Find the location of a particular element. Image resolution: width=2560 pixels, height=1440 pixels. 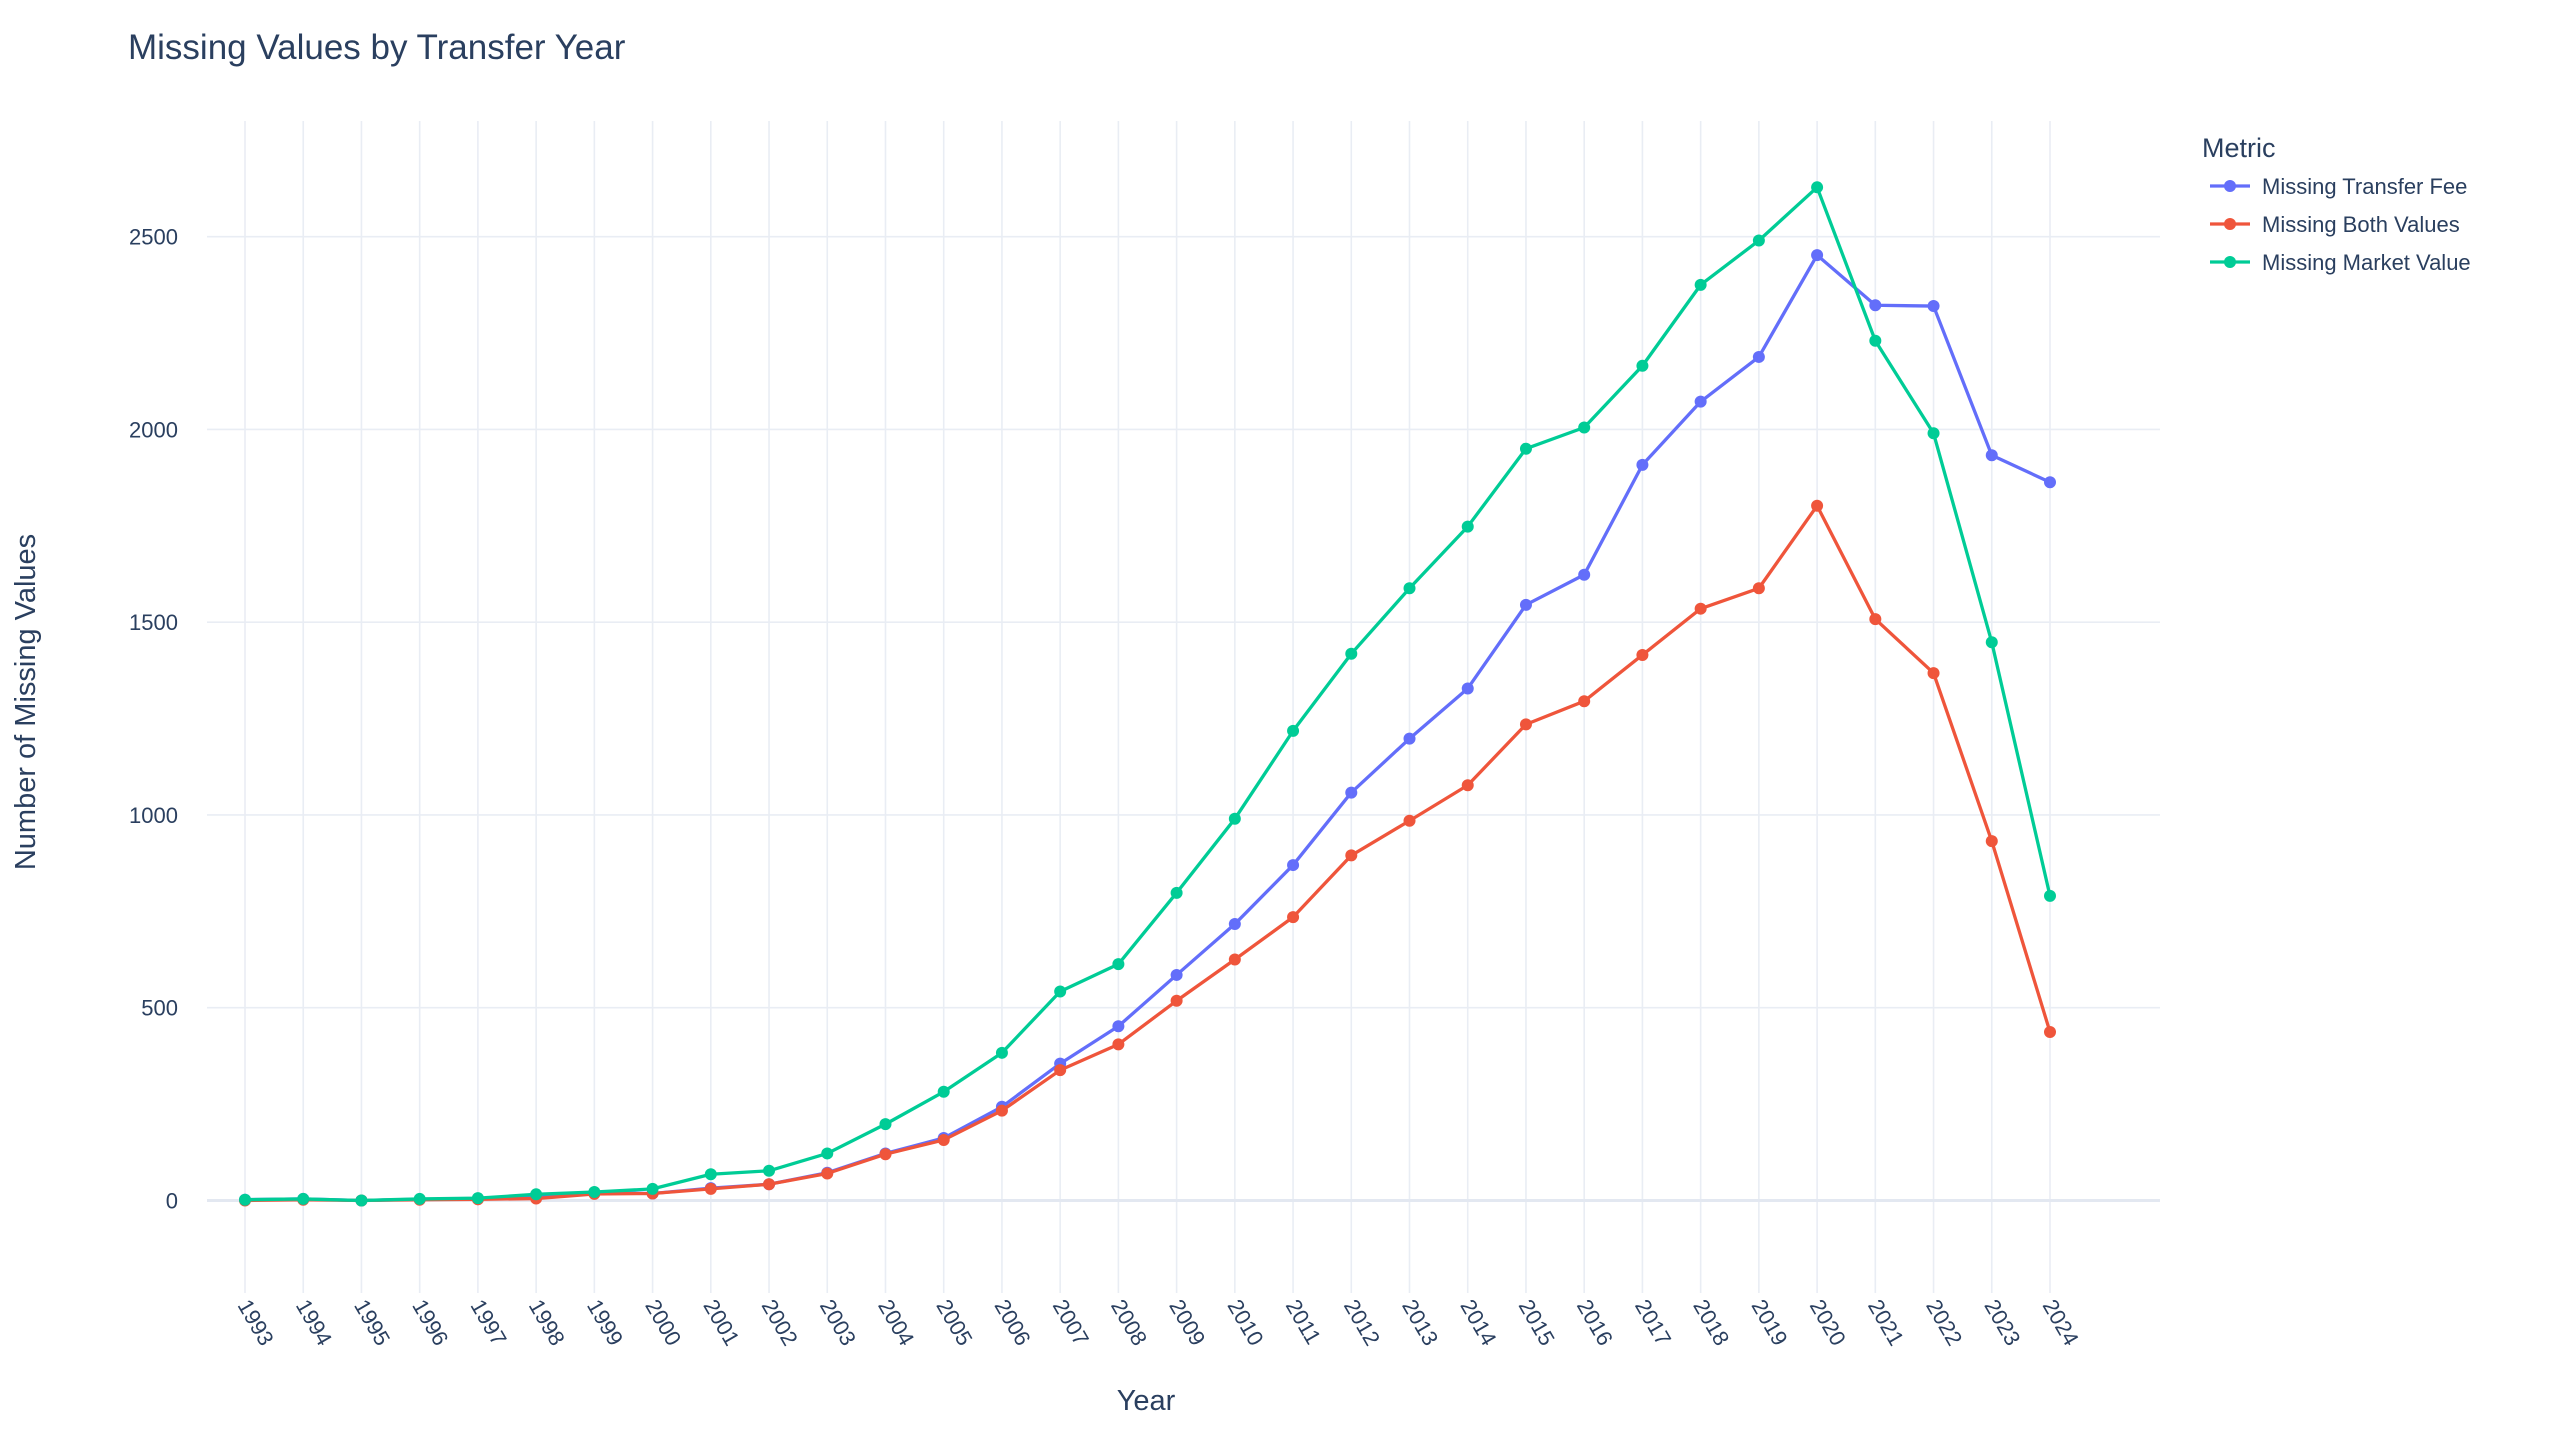

x-tick-label: 2015 is located at coordinates (1537, 1322).